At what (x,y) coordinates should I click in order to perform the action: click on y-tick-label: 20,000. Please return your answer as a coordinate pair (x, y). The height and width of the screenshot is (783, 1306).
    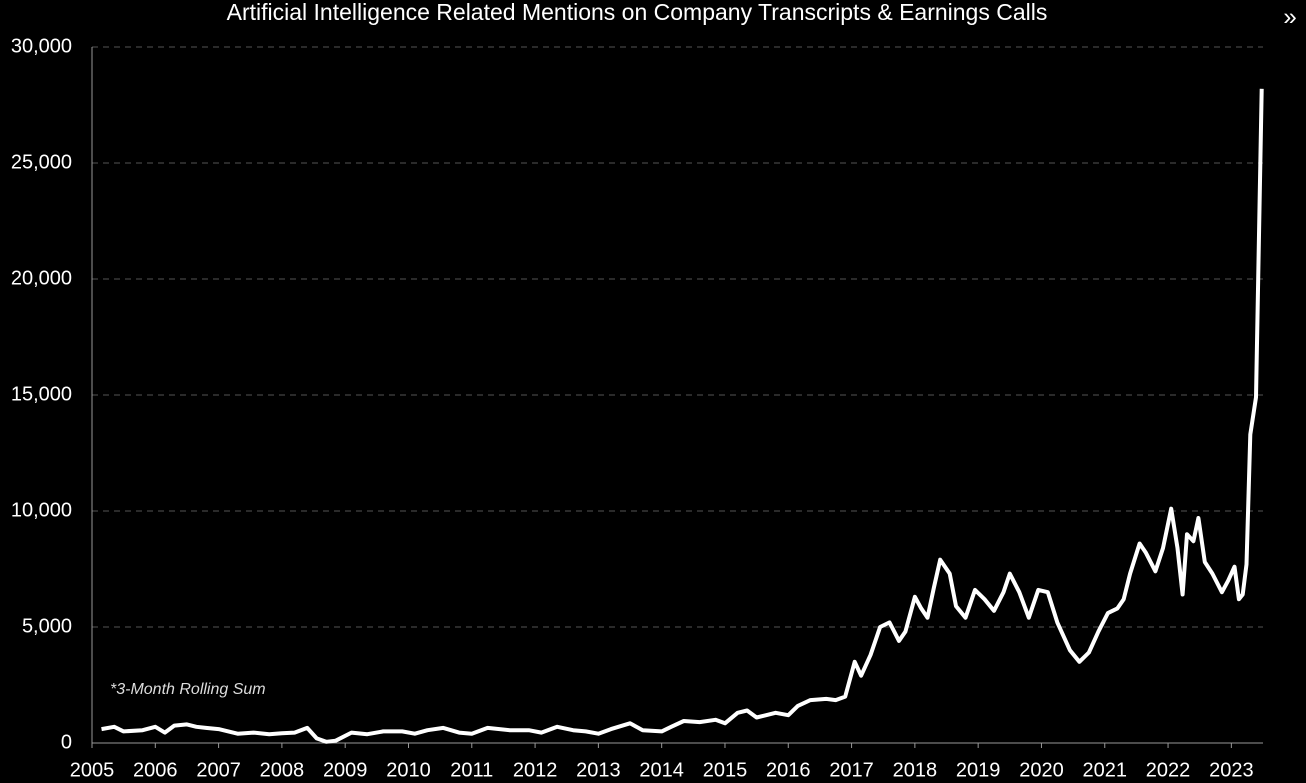
    Looking at the image, I should click on (41, 278).